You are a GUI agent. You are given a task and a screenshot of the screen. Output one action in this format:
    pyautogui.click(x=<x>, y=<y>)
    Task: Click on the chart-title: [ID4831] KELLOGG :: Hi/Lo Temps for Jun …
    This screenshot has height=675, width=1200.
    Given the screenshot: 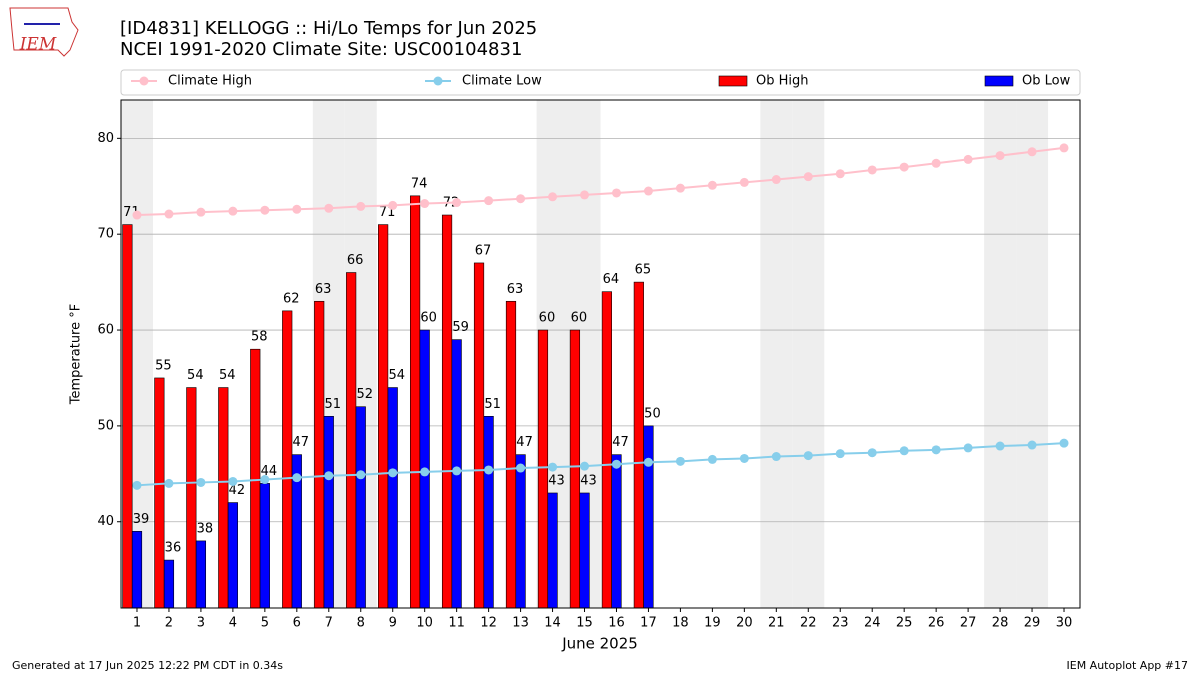 What is the action you would take?
    pyautogui.click(x=328, y=28)
    